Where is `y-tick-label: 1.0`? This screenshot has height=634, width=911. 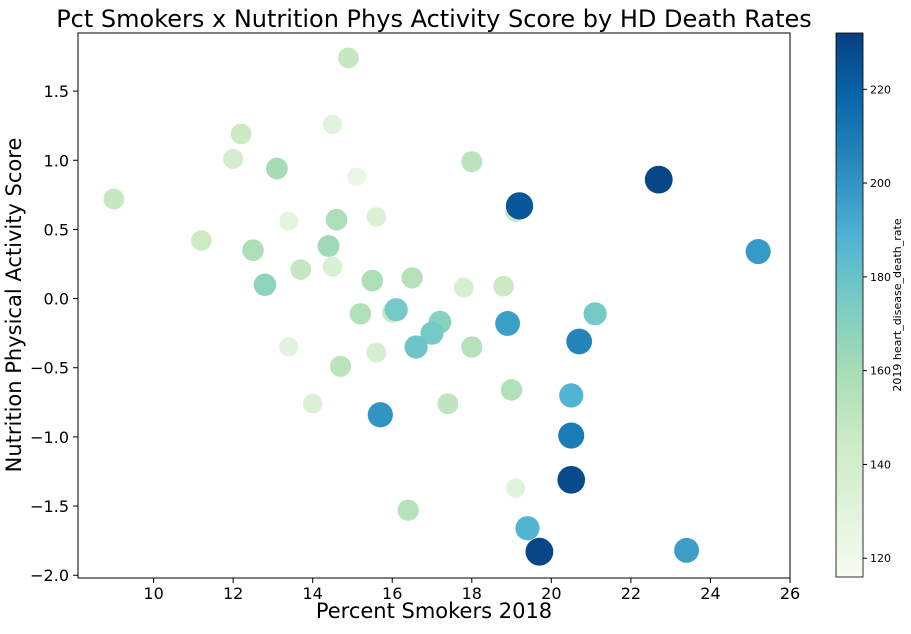
y-tick-label: 1.0 is located at coordinates (56, 160).